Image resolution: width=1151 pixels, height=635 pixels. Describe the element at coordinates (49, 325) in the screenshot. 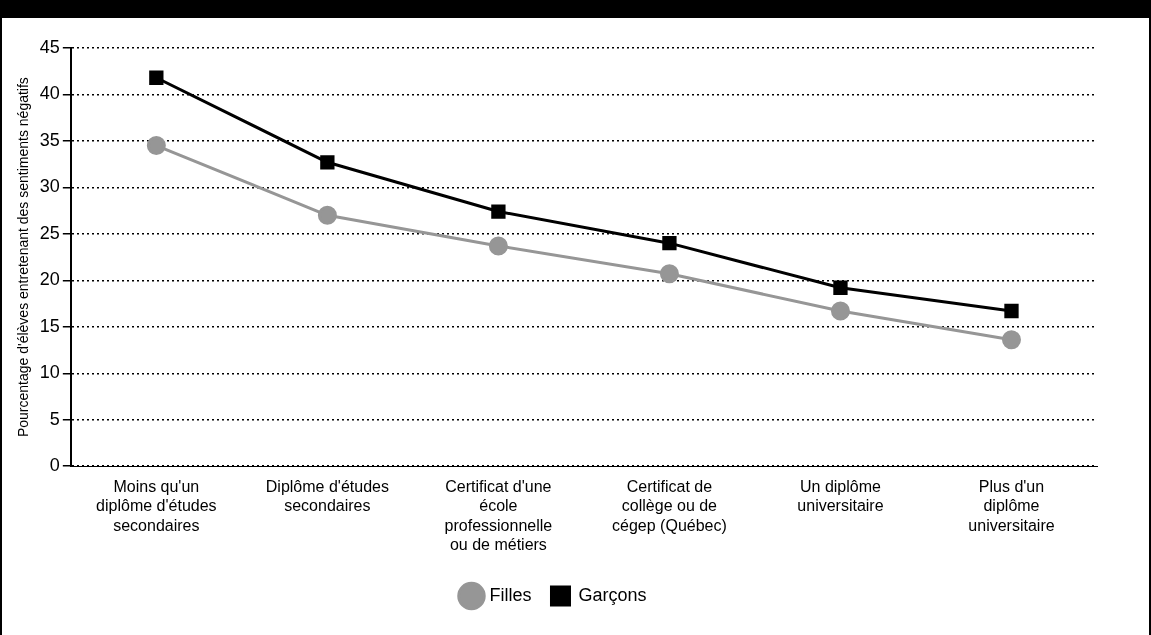

I see `y-tick-label: 15` at that location.